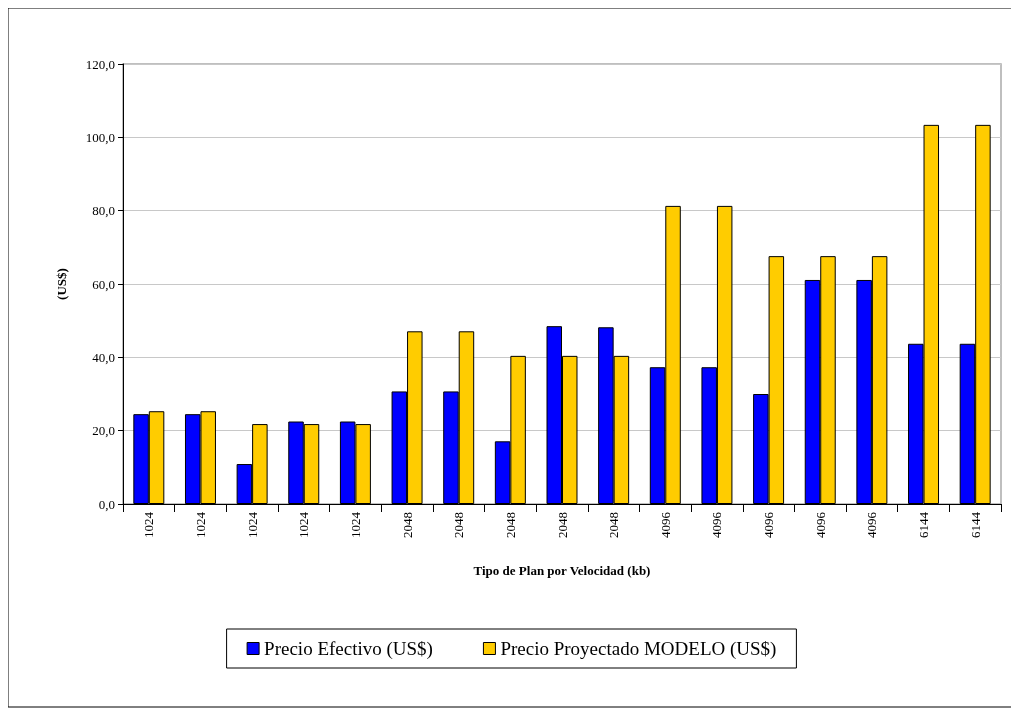 This screenshot has height=708, width=1011. I want to click on x-axis-title: Tipo de Plan por Velocidad (kb), so click(562, 570).